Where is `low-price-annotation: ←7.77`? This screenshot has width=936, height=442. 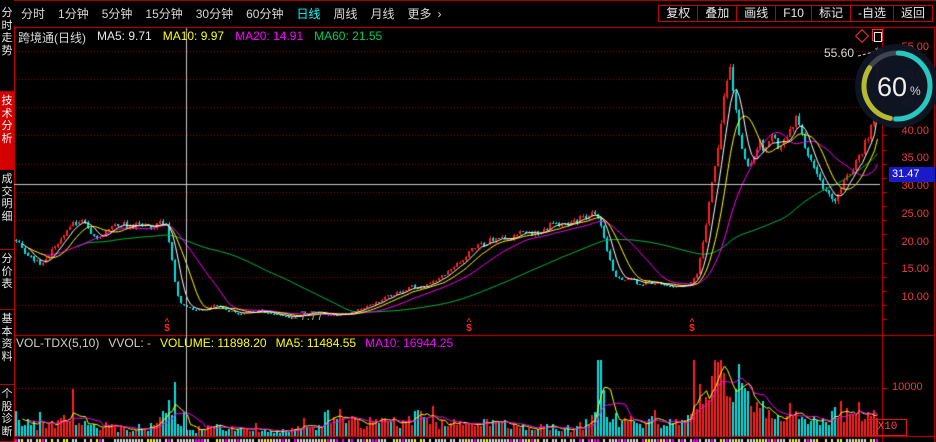
low-price-annotation: ←7.77 is located at coordinates (306, 316).